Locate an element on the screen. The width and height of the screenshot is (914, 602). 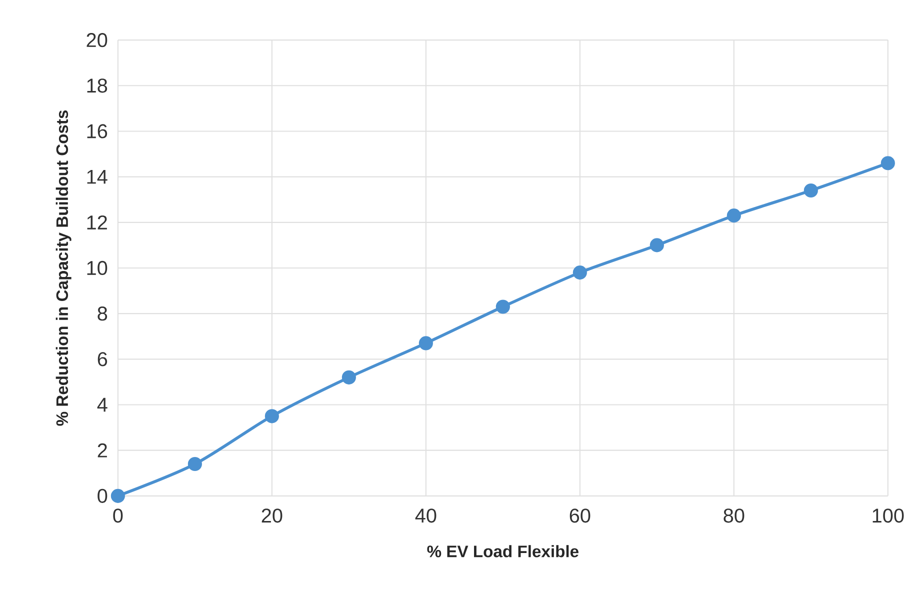
x-tick-label: 80 is located at coordinates (734, 515).